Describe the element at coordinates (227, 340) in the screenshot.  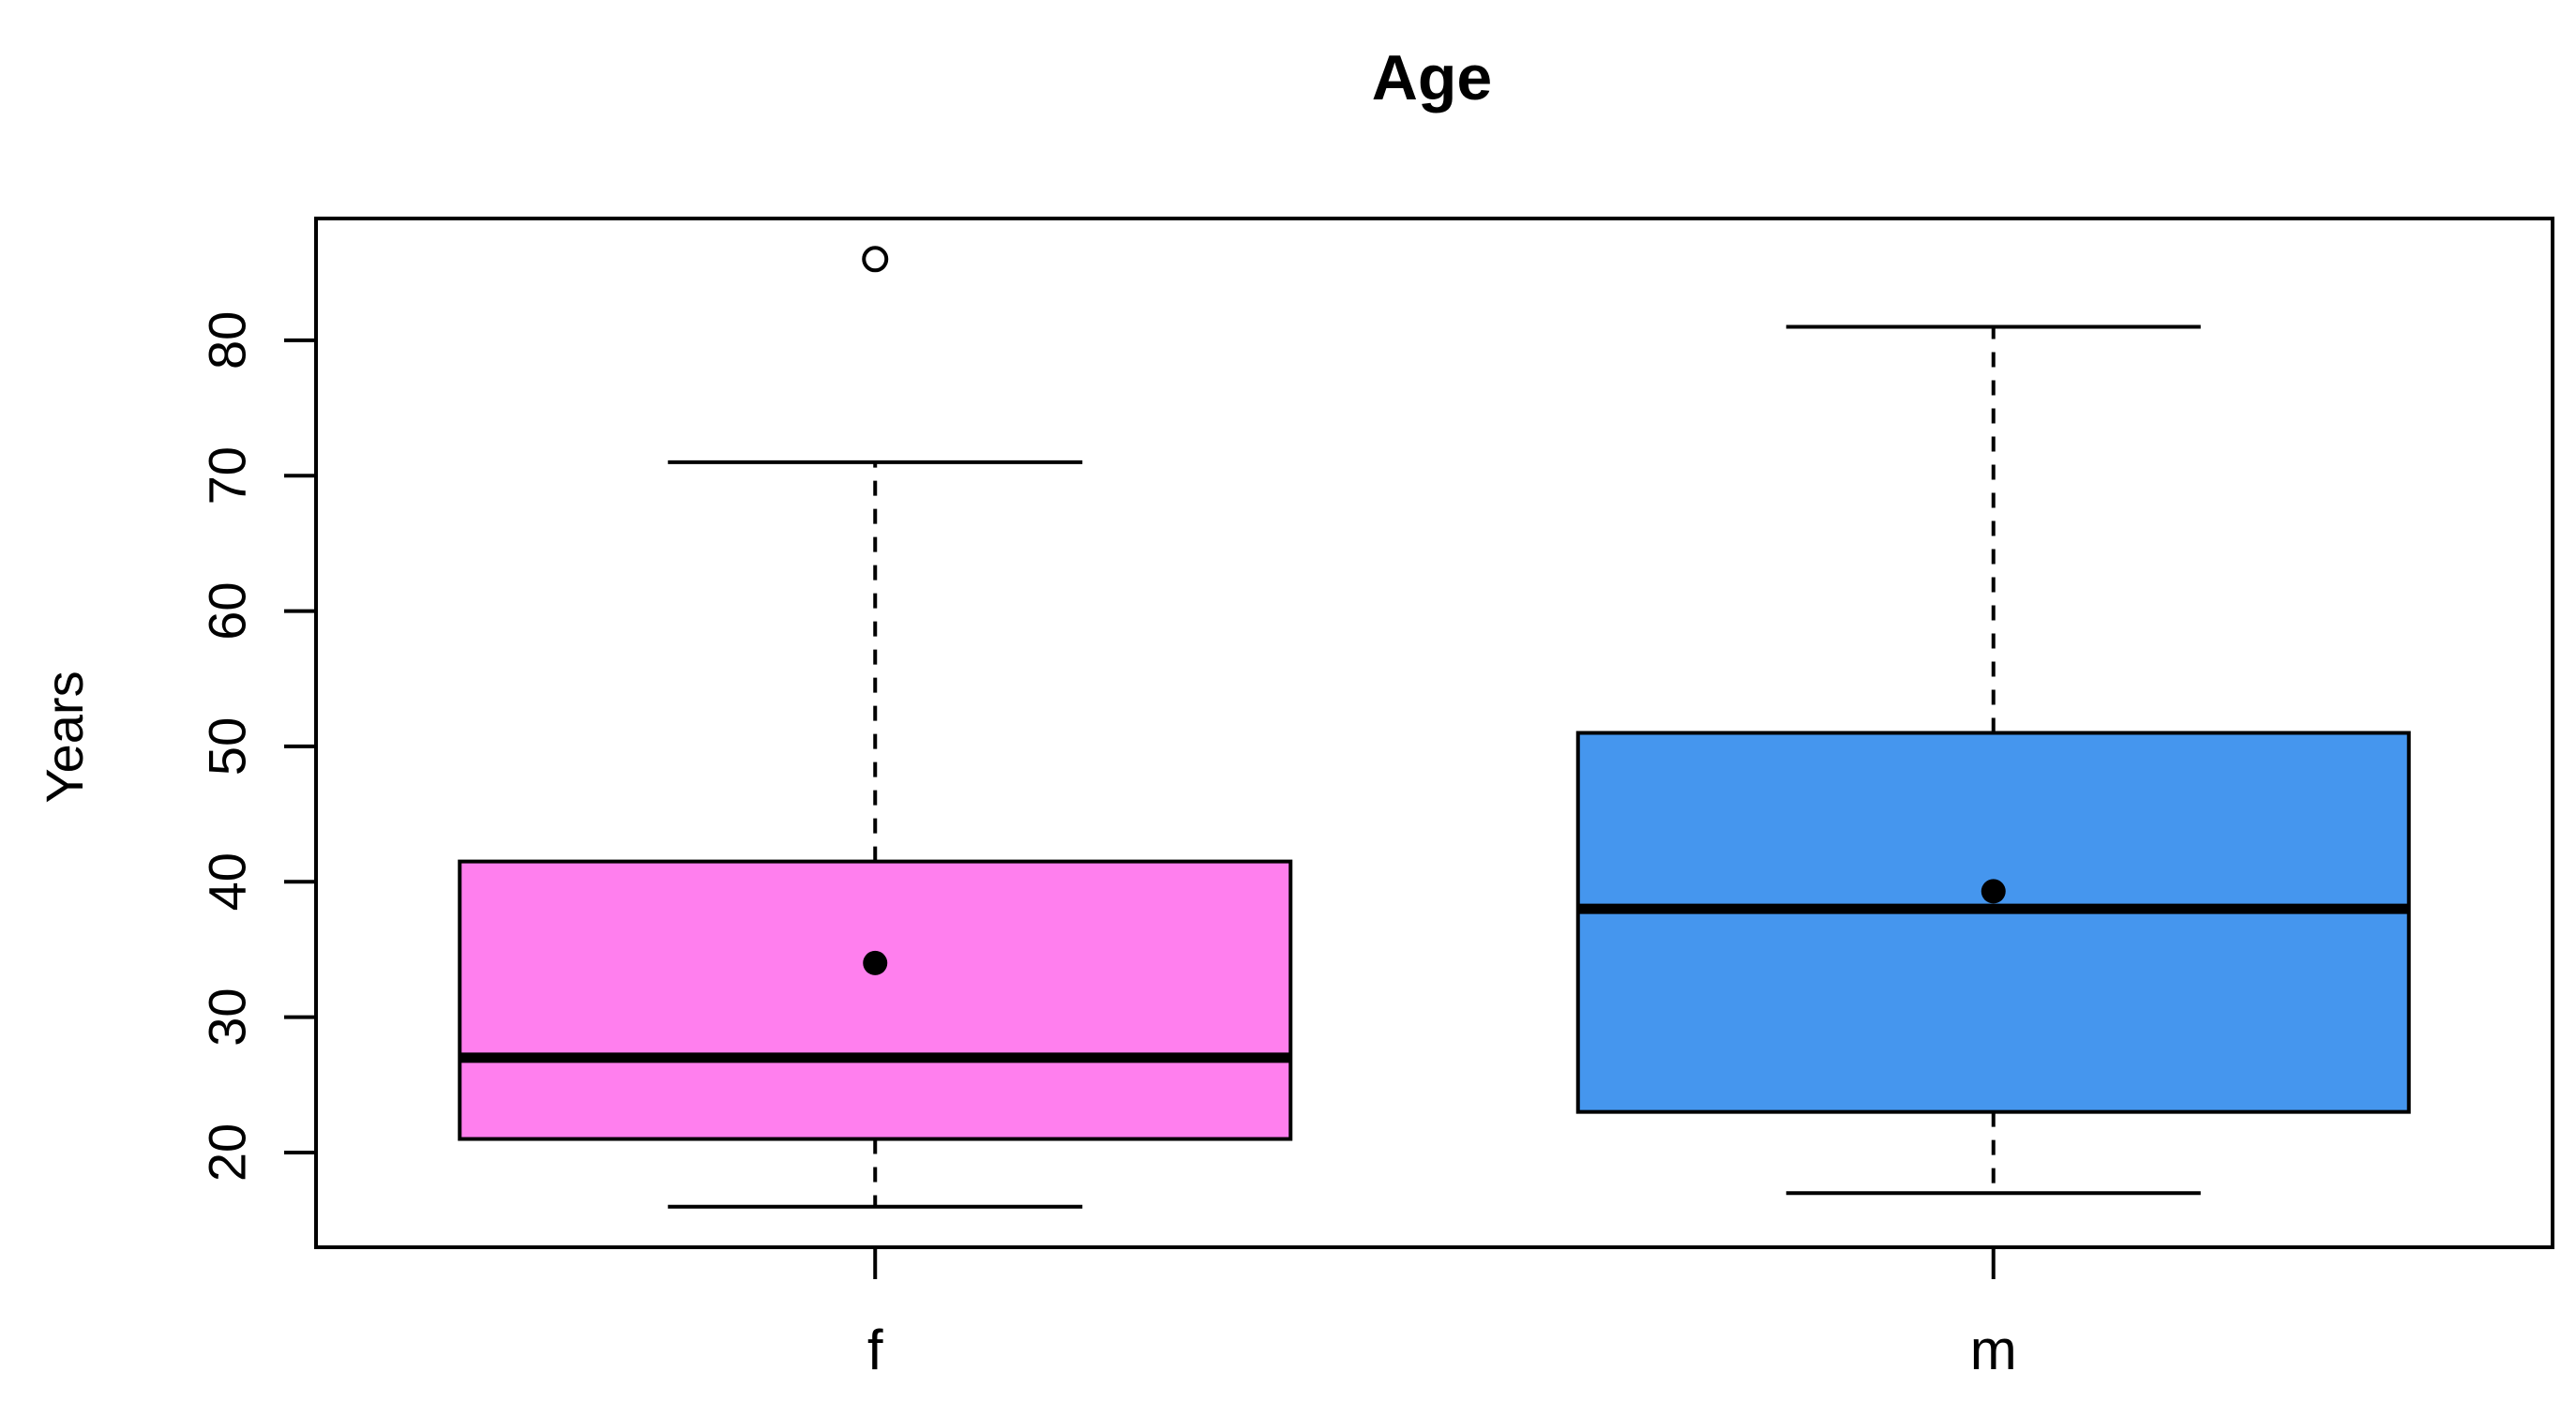
I see `y-tick-label: 80` at that location.